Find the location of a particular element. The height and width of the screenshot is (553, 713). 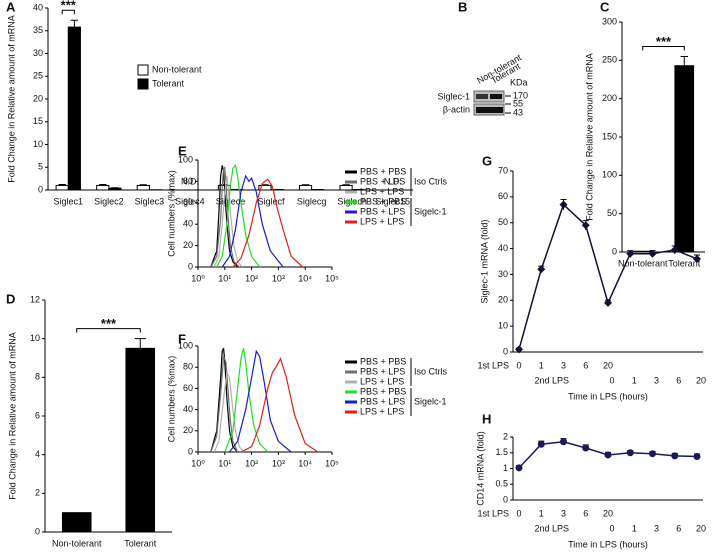

x-tick-label: Non-tolerant is located at coordinates (643, 263).